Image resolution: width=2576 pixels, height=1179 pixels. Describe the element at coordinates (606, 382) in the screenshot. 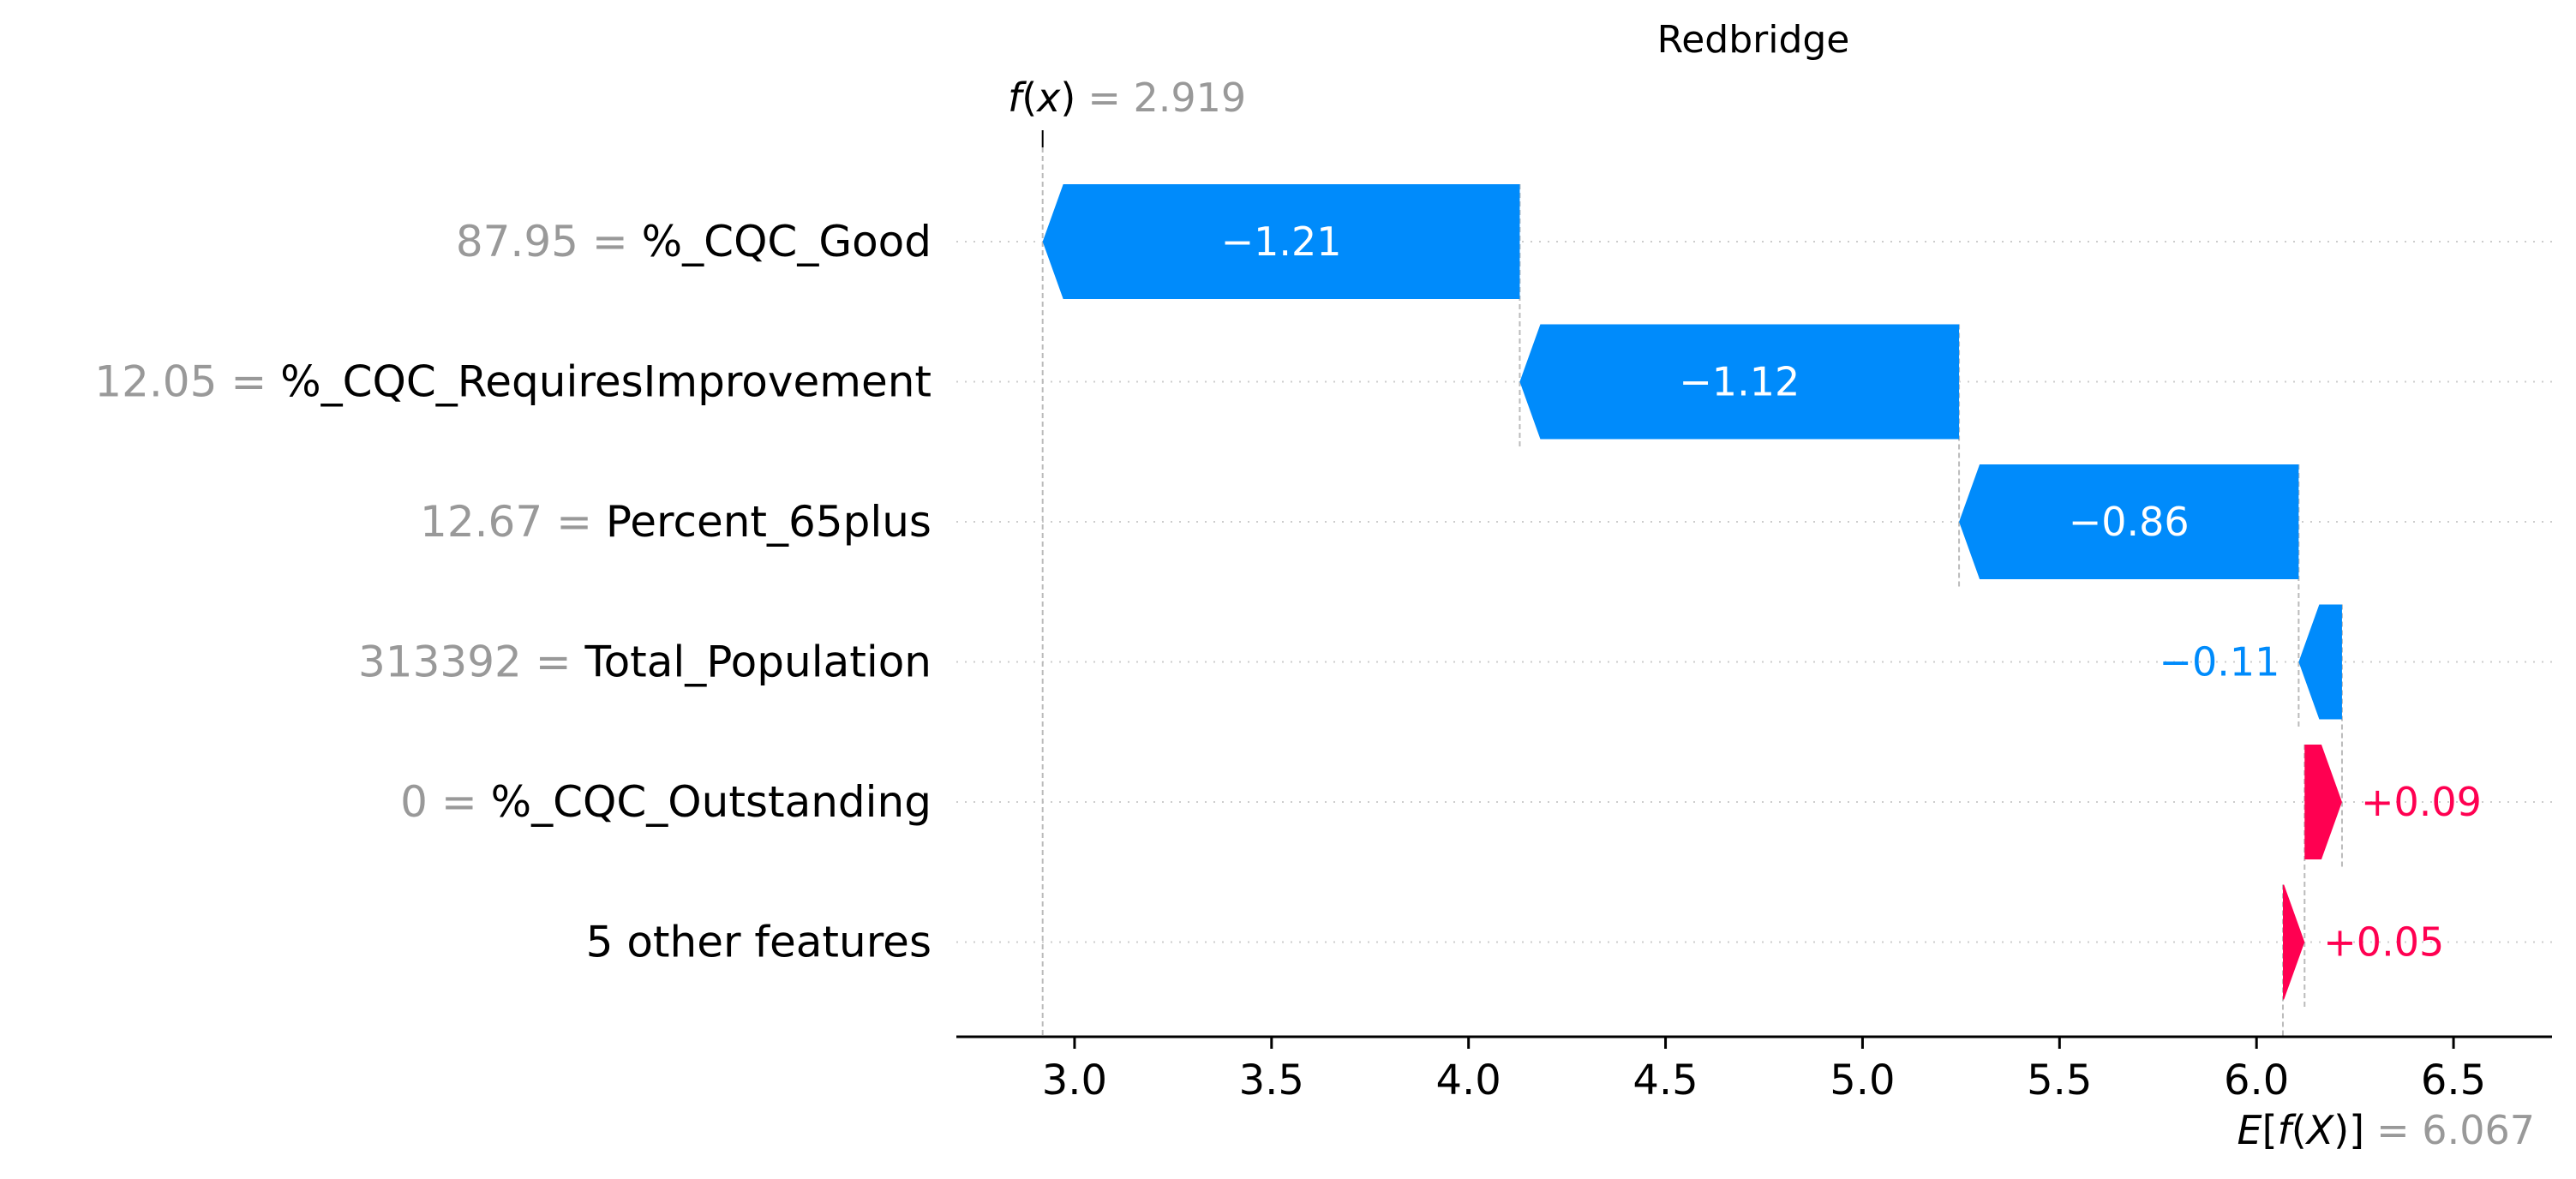

I see `feature-name: %_CQC_RequiresImprovement` at that location.